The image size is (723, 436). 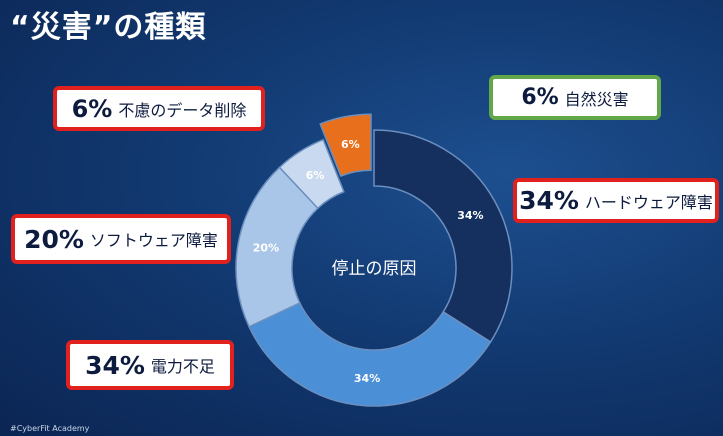 I want to click on label-text: 自然災害, so click(x=596, y=99).